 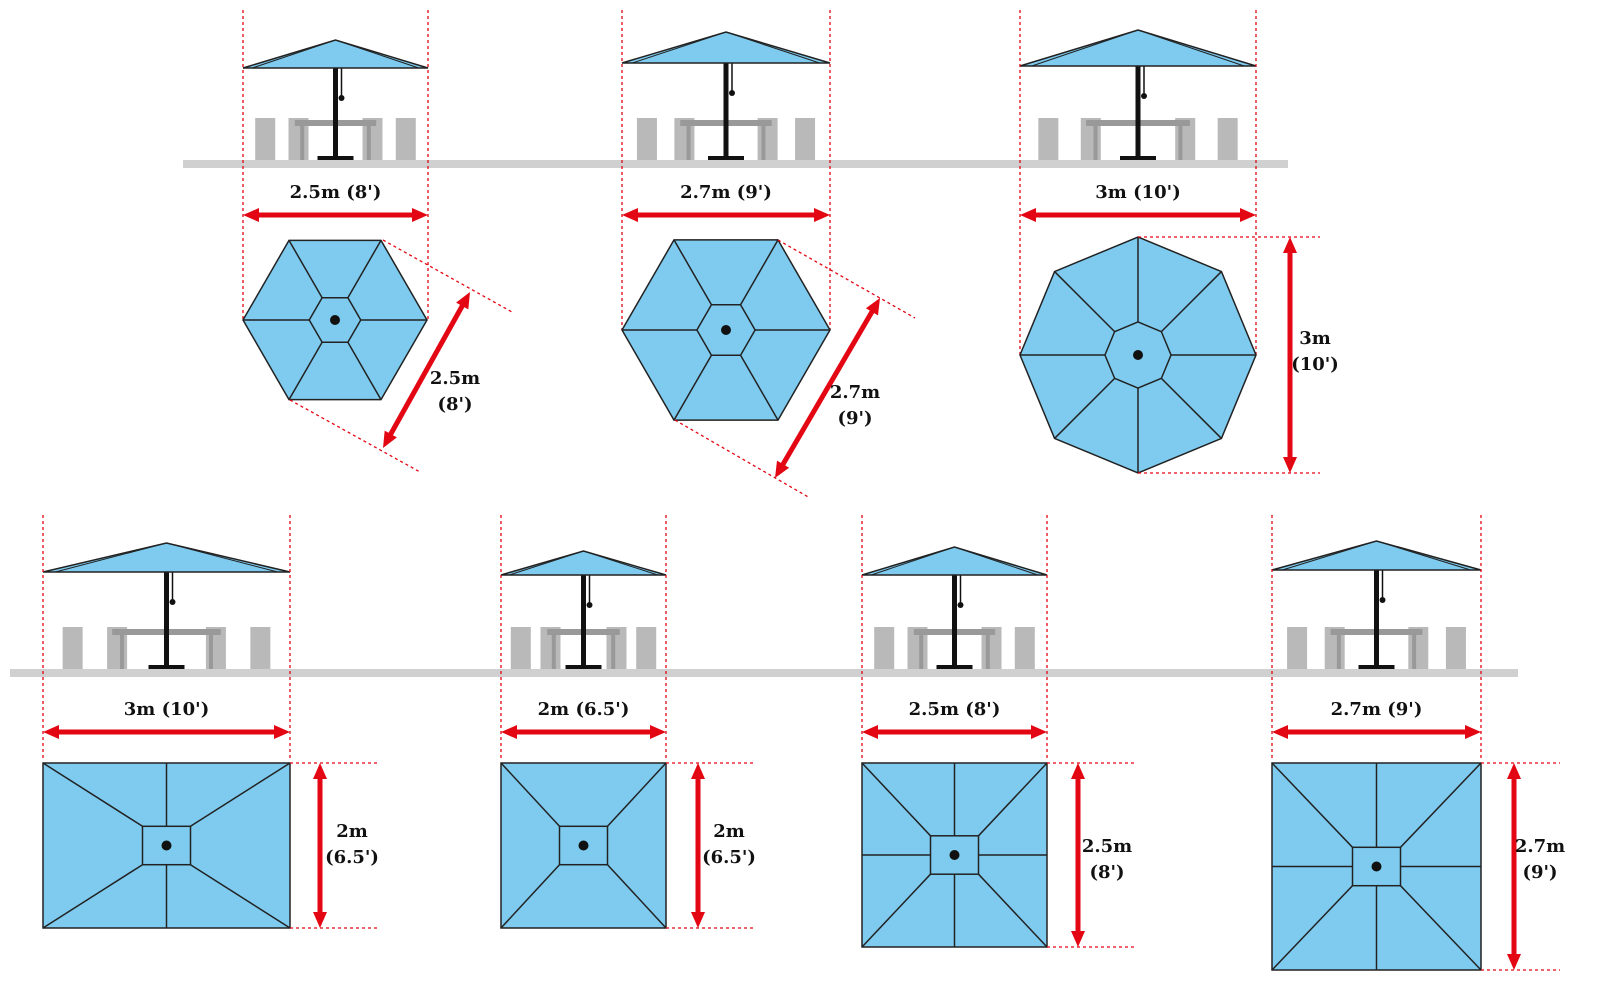 I want to click on canopy-hub, so click(x=583, y=845).